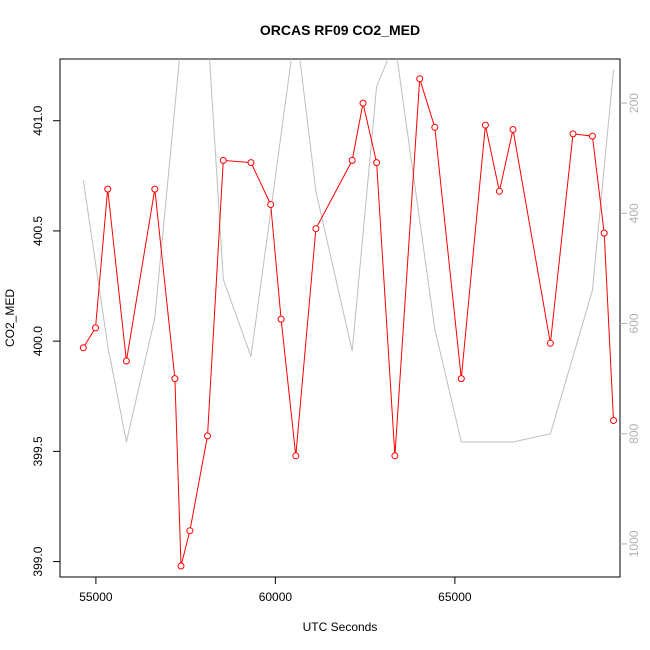 The width and height of the screenshot is (650, 650). Describe the element at coordinates (38, 451) in the screenshot. I see `y-tick-label: 399.5` at that location.